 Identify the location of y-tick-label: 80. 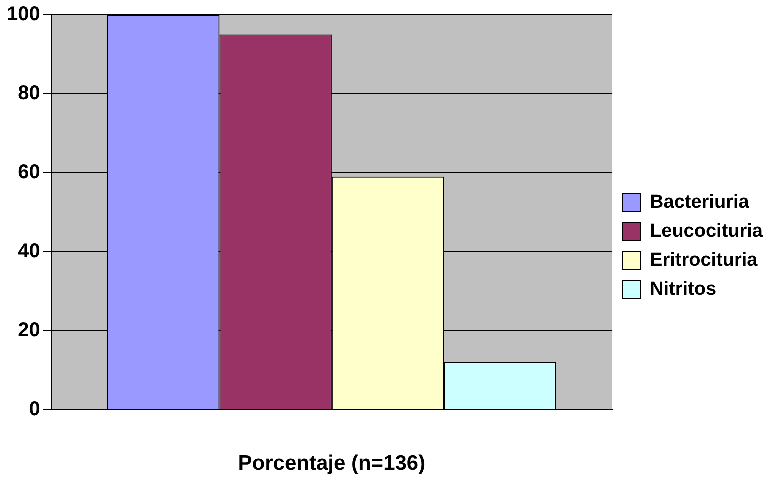
(29, 93).